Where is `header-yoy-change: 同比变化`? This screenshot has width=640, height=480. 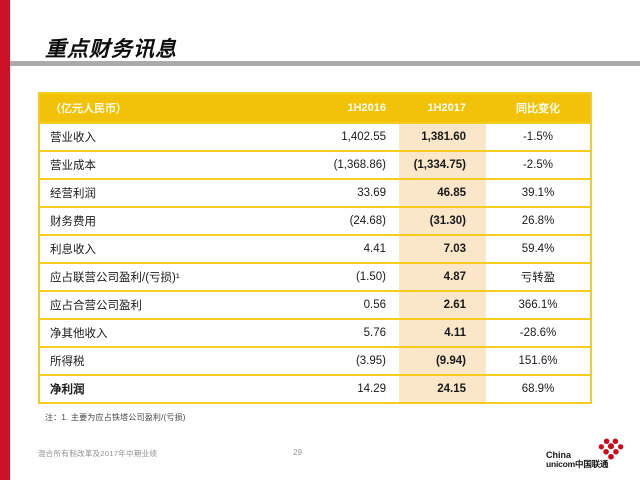
header-yoy-change: 同比变化 is located at coordinates (538, 109).